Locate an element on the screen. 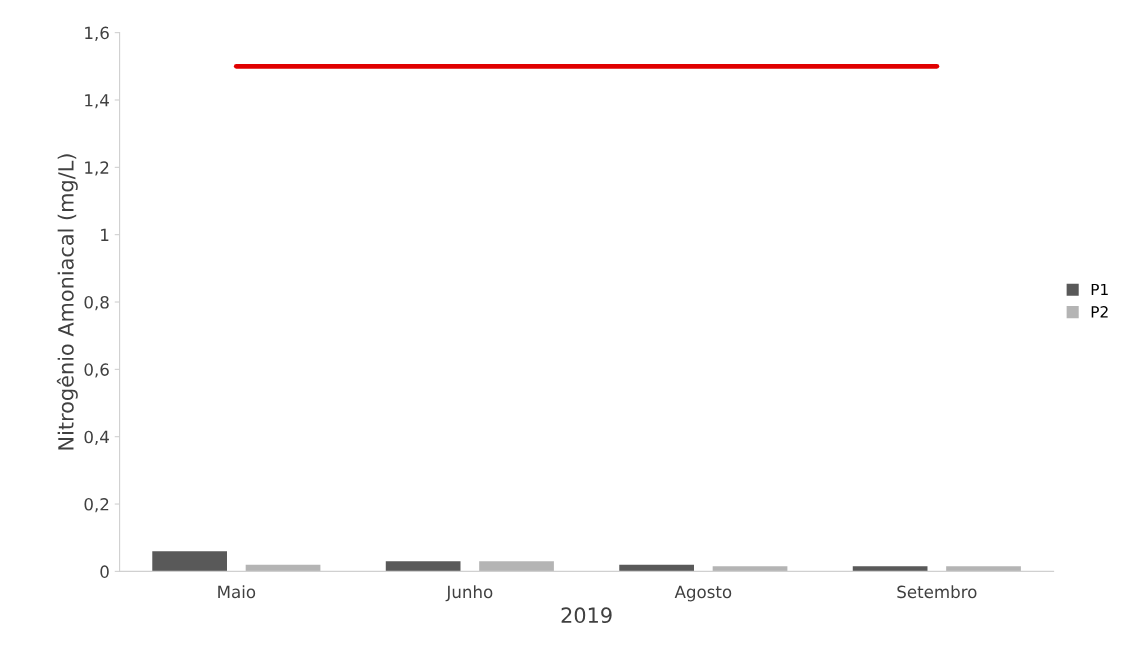  y-tick-label: 1 is located at coordinates (105, 234).